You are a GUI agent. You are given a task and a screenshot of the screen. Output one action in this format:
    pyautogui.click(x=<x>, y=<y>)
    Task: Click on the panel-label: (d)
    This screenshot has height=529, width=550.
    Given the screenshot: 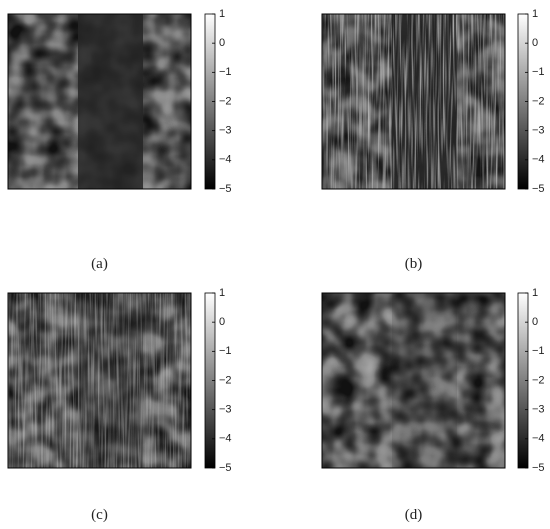 What is the action you would take?
    pyautogui.click(x=414, y=515)
    